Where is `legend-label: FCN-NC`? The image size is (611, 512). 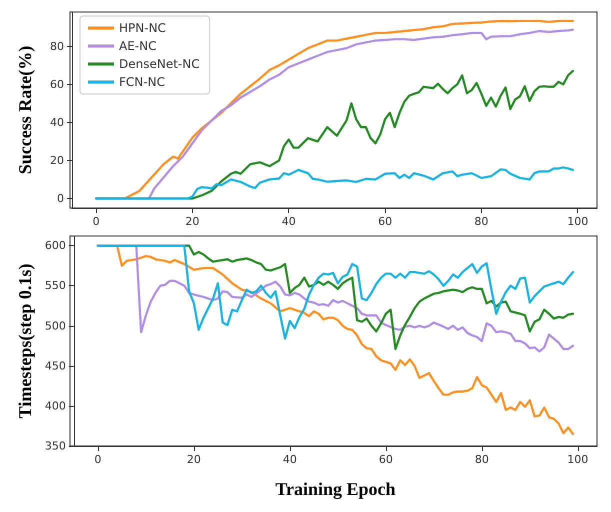 legend-label: FCN-NC is located at coordinates (142, 82).